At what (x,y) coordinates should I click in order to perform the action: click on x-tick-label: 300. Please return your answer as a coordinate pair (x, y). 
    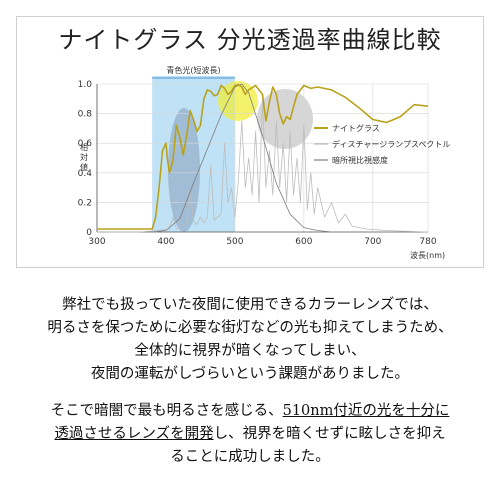
    Looking at the image, I should click on (96, 242).